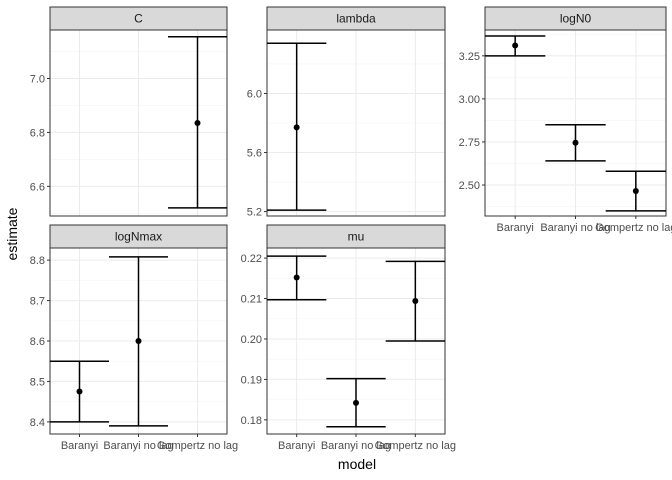 This screenshot has height=480, width=672. What do you see at coordinates (469, 186) in the screenshot?
I see `y-tick-label: 2.50` at bounding box center [469, 186].